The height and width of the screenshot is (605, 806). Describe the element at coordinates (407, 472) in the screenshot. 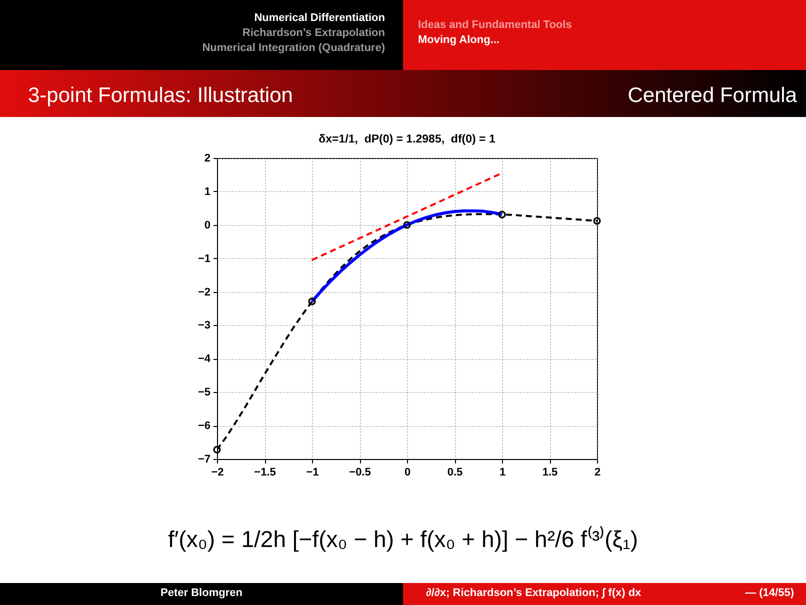

I see `x-tick-label: 0` at that location.